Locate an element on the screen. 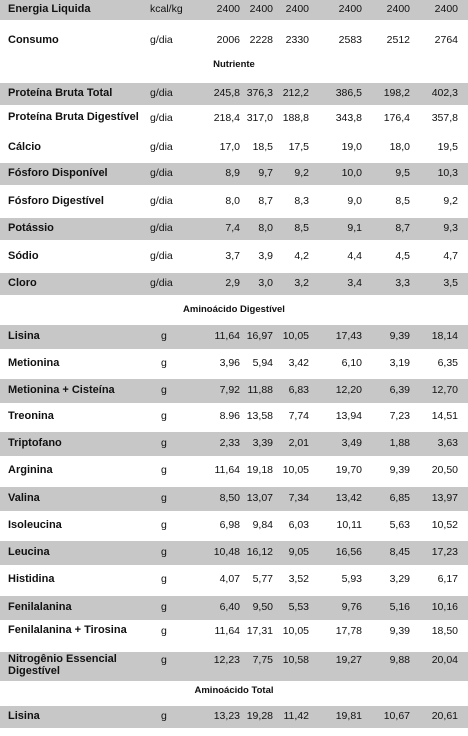  cell-value: 402,3 is located at coordinates (444, 93).